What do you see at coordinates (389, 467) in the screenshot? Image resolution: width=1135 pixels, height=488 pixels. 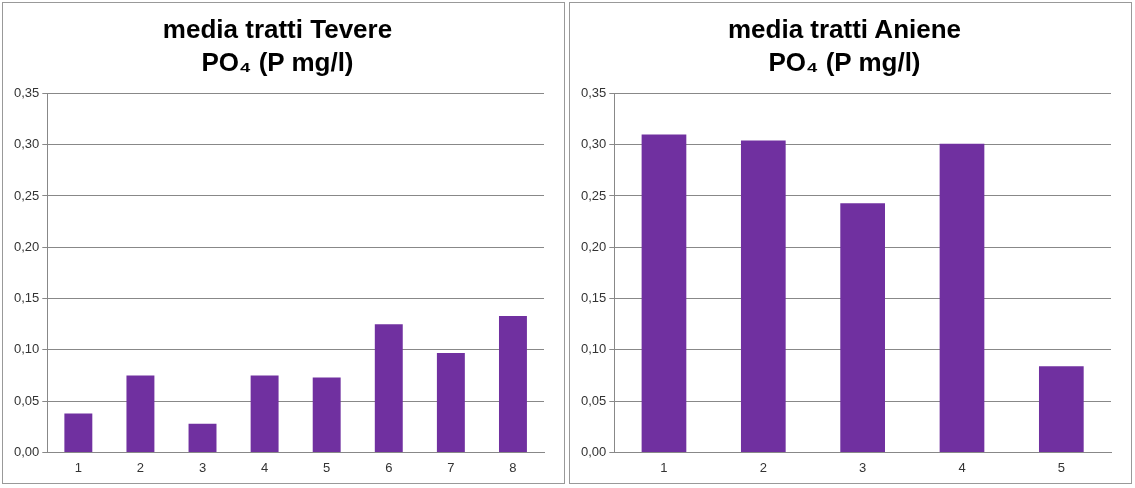 I see `x-tick-label: 6` at bounding box center [389, 467].